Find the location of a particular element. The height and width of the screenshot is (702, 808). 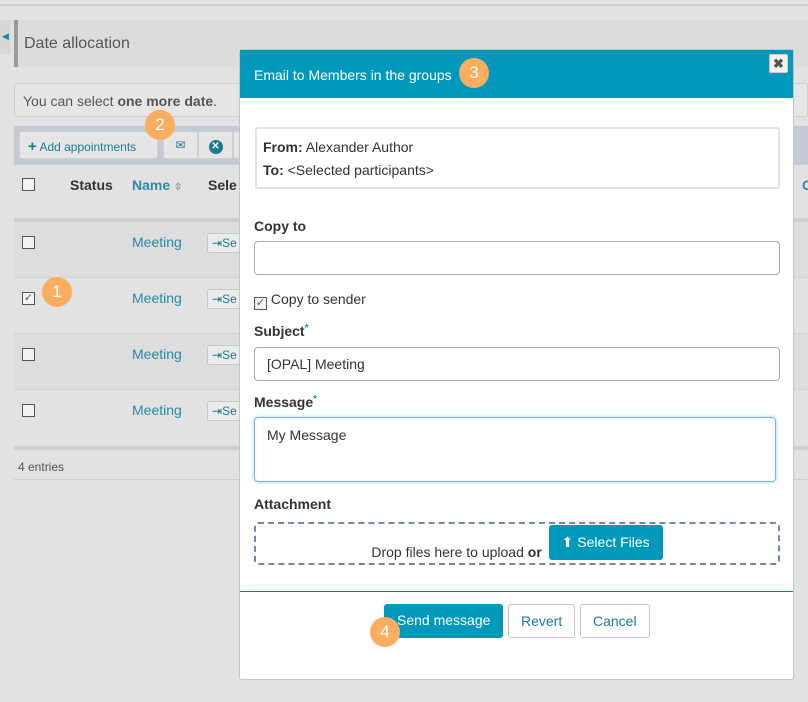

step-badge-1: 1 is located at coordinates (57, 292).